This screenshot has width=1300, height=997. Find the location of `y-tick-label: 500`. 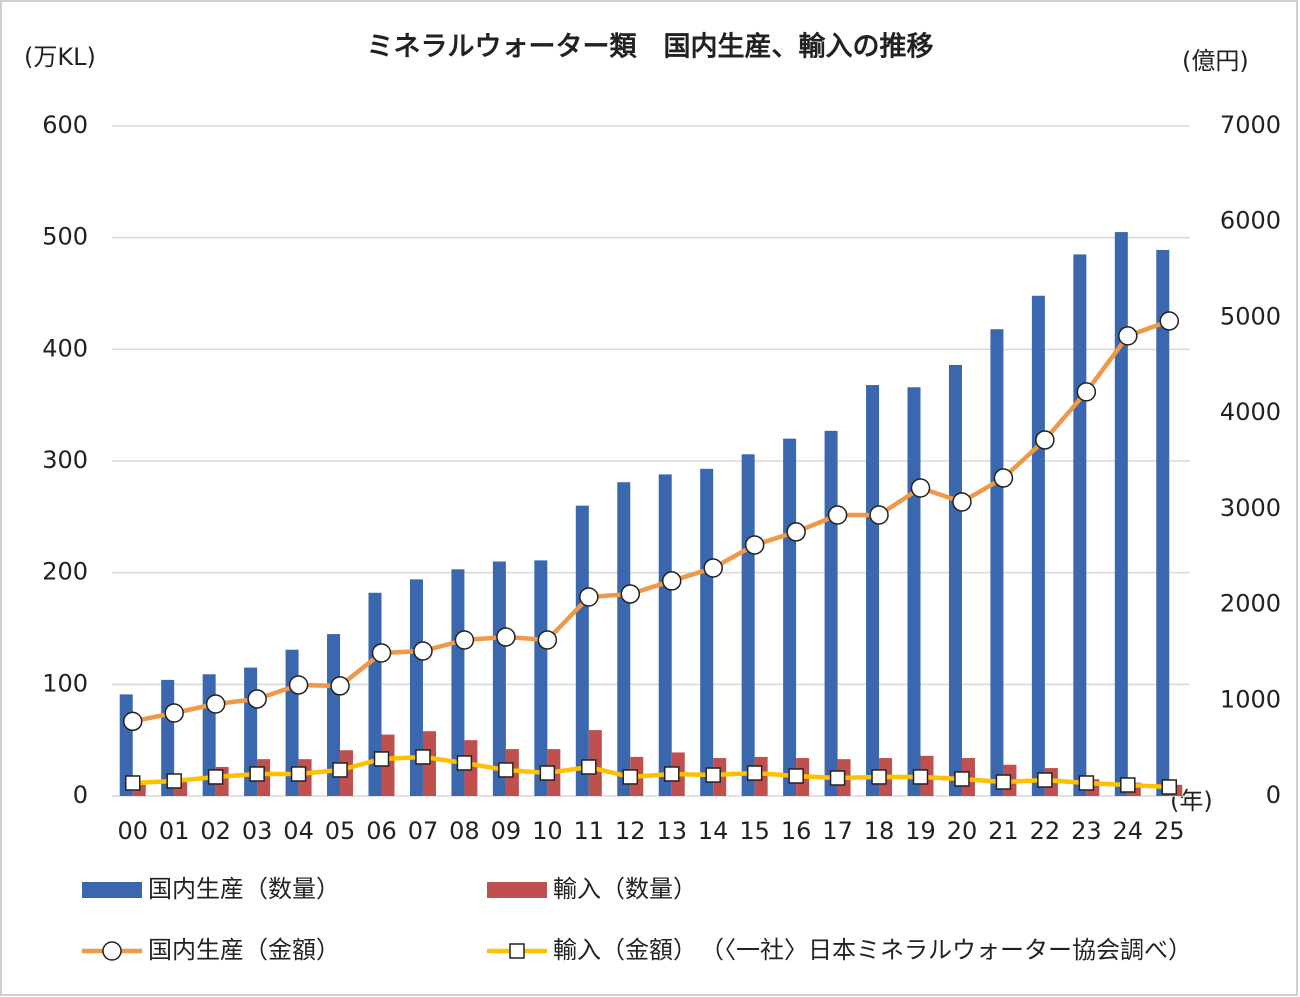

y-tick-label: 500 is located at coordinates (65, 237).